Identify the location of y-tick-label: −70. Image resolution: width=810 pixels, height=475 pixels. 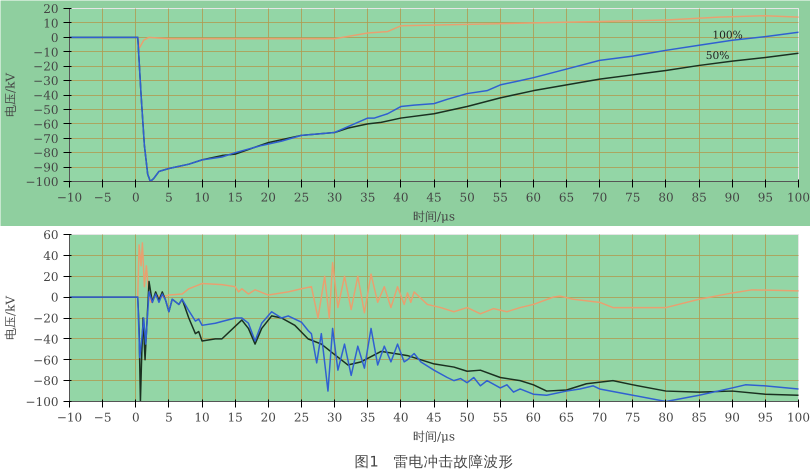
(46, 139).